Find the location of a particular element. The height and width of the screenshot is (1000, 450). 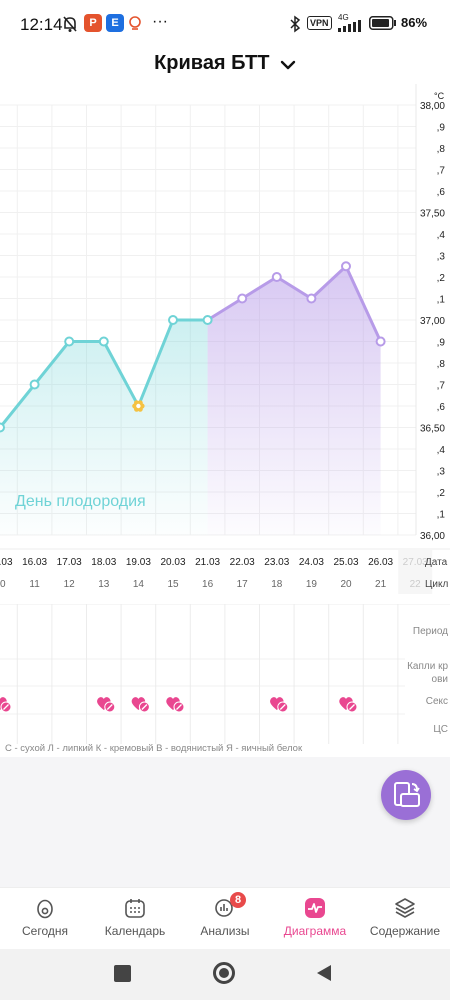

tab-chart-label: Диаграмма is located at coordinates (315, 931).